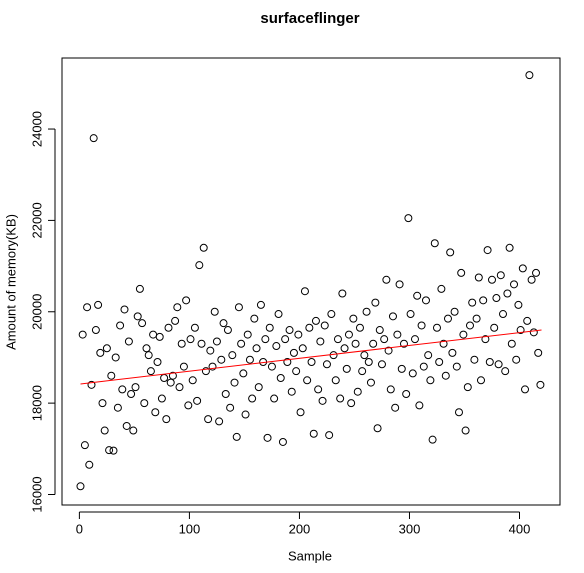  I want to click on x-tick-label: 0, so click(79, 528).